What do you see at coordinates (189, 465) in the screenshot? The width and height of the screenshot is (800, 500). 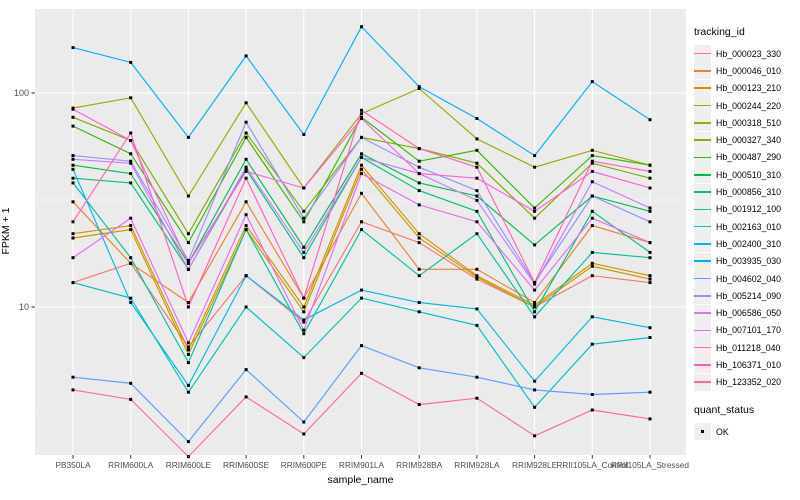 I see `x-tick-label: RRIM600LE` at bounding box center [189, 465].